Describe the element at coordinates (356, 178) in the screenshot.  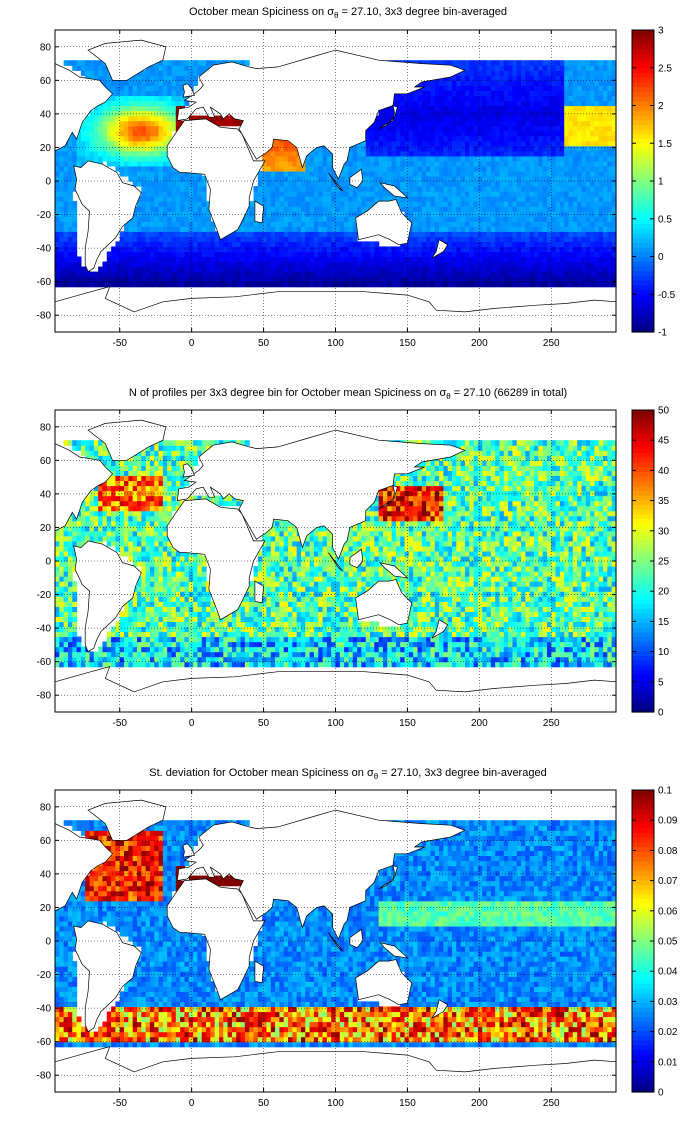
I see `coastline` at that location.